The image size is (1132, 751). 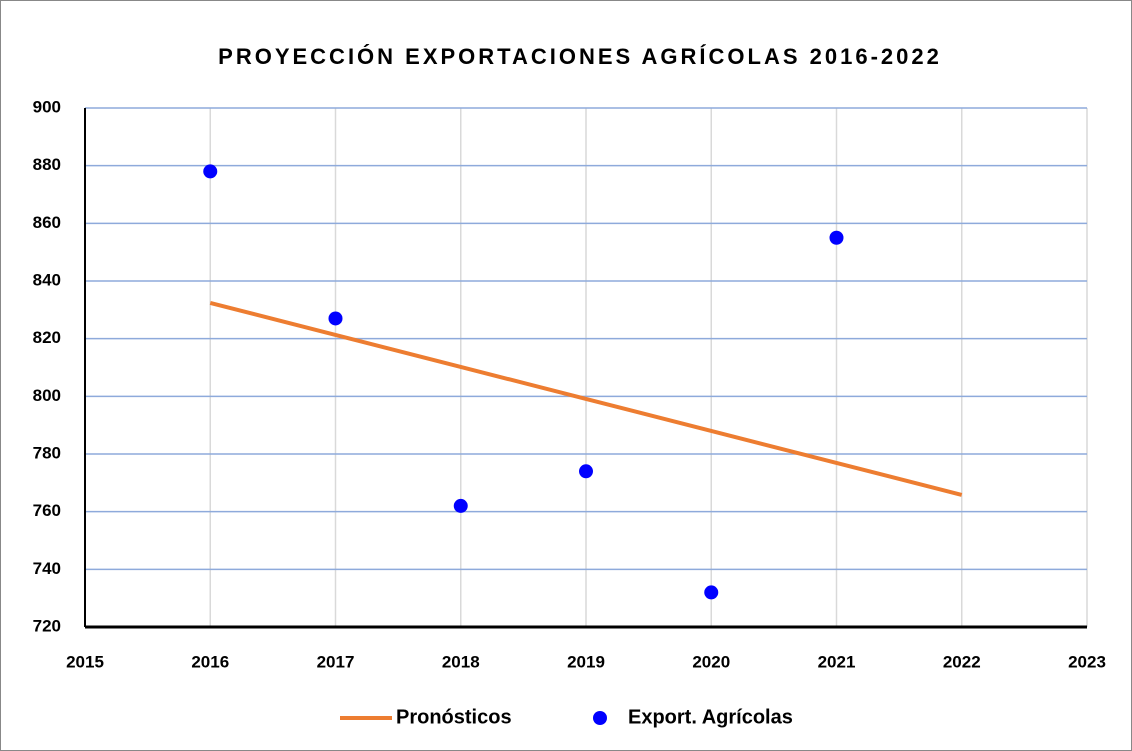 What do you see at coordinates (210, 661) in the screenshot?
I see `x-tick-label: 2016` at bounding box center [210, 661].